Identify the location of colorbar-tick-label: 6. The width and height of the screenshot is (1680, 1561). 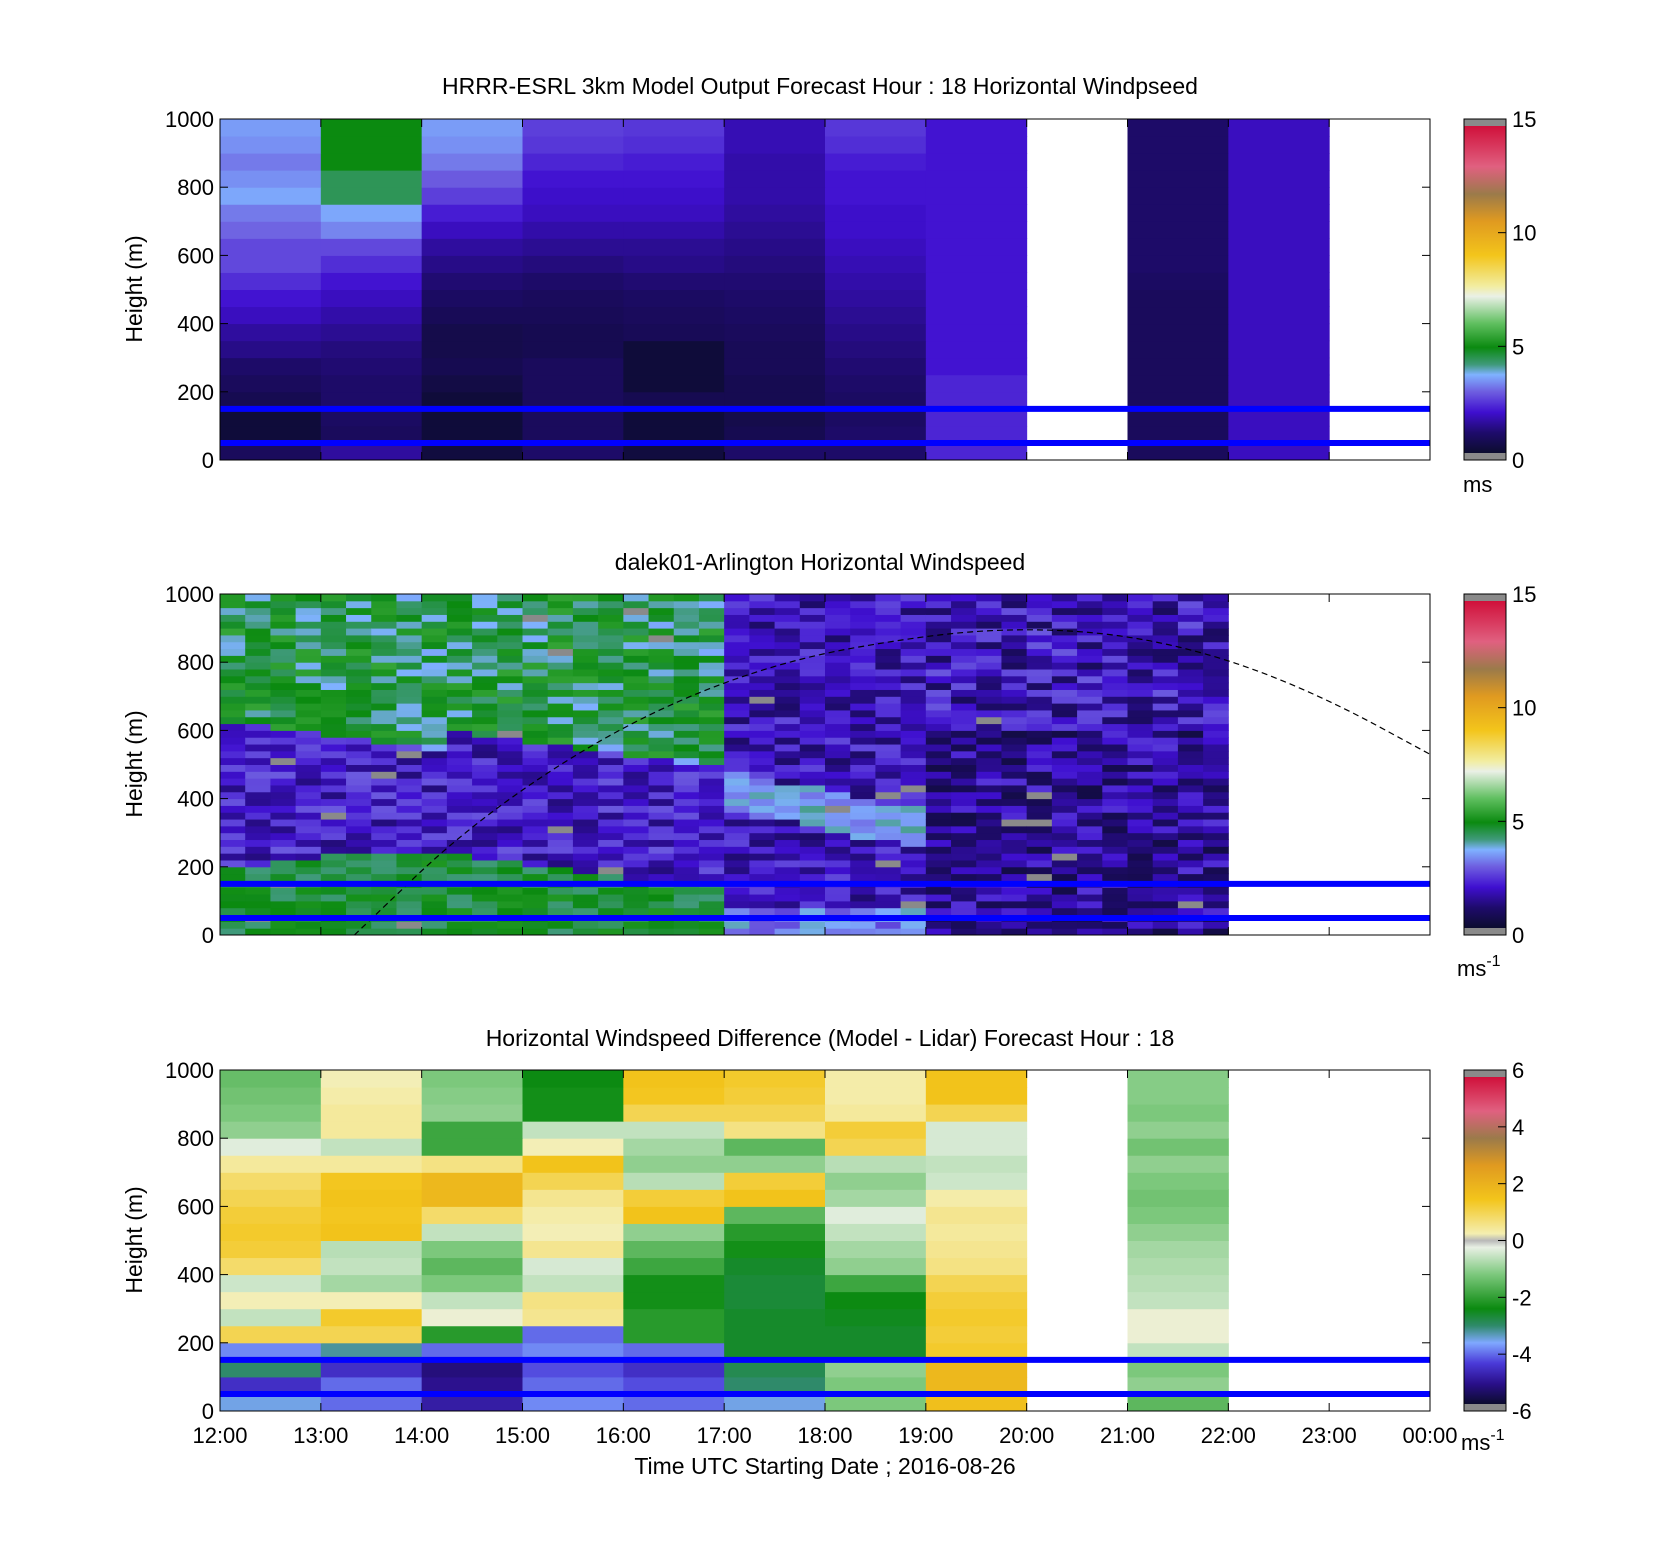
(1518, 1070).